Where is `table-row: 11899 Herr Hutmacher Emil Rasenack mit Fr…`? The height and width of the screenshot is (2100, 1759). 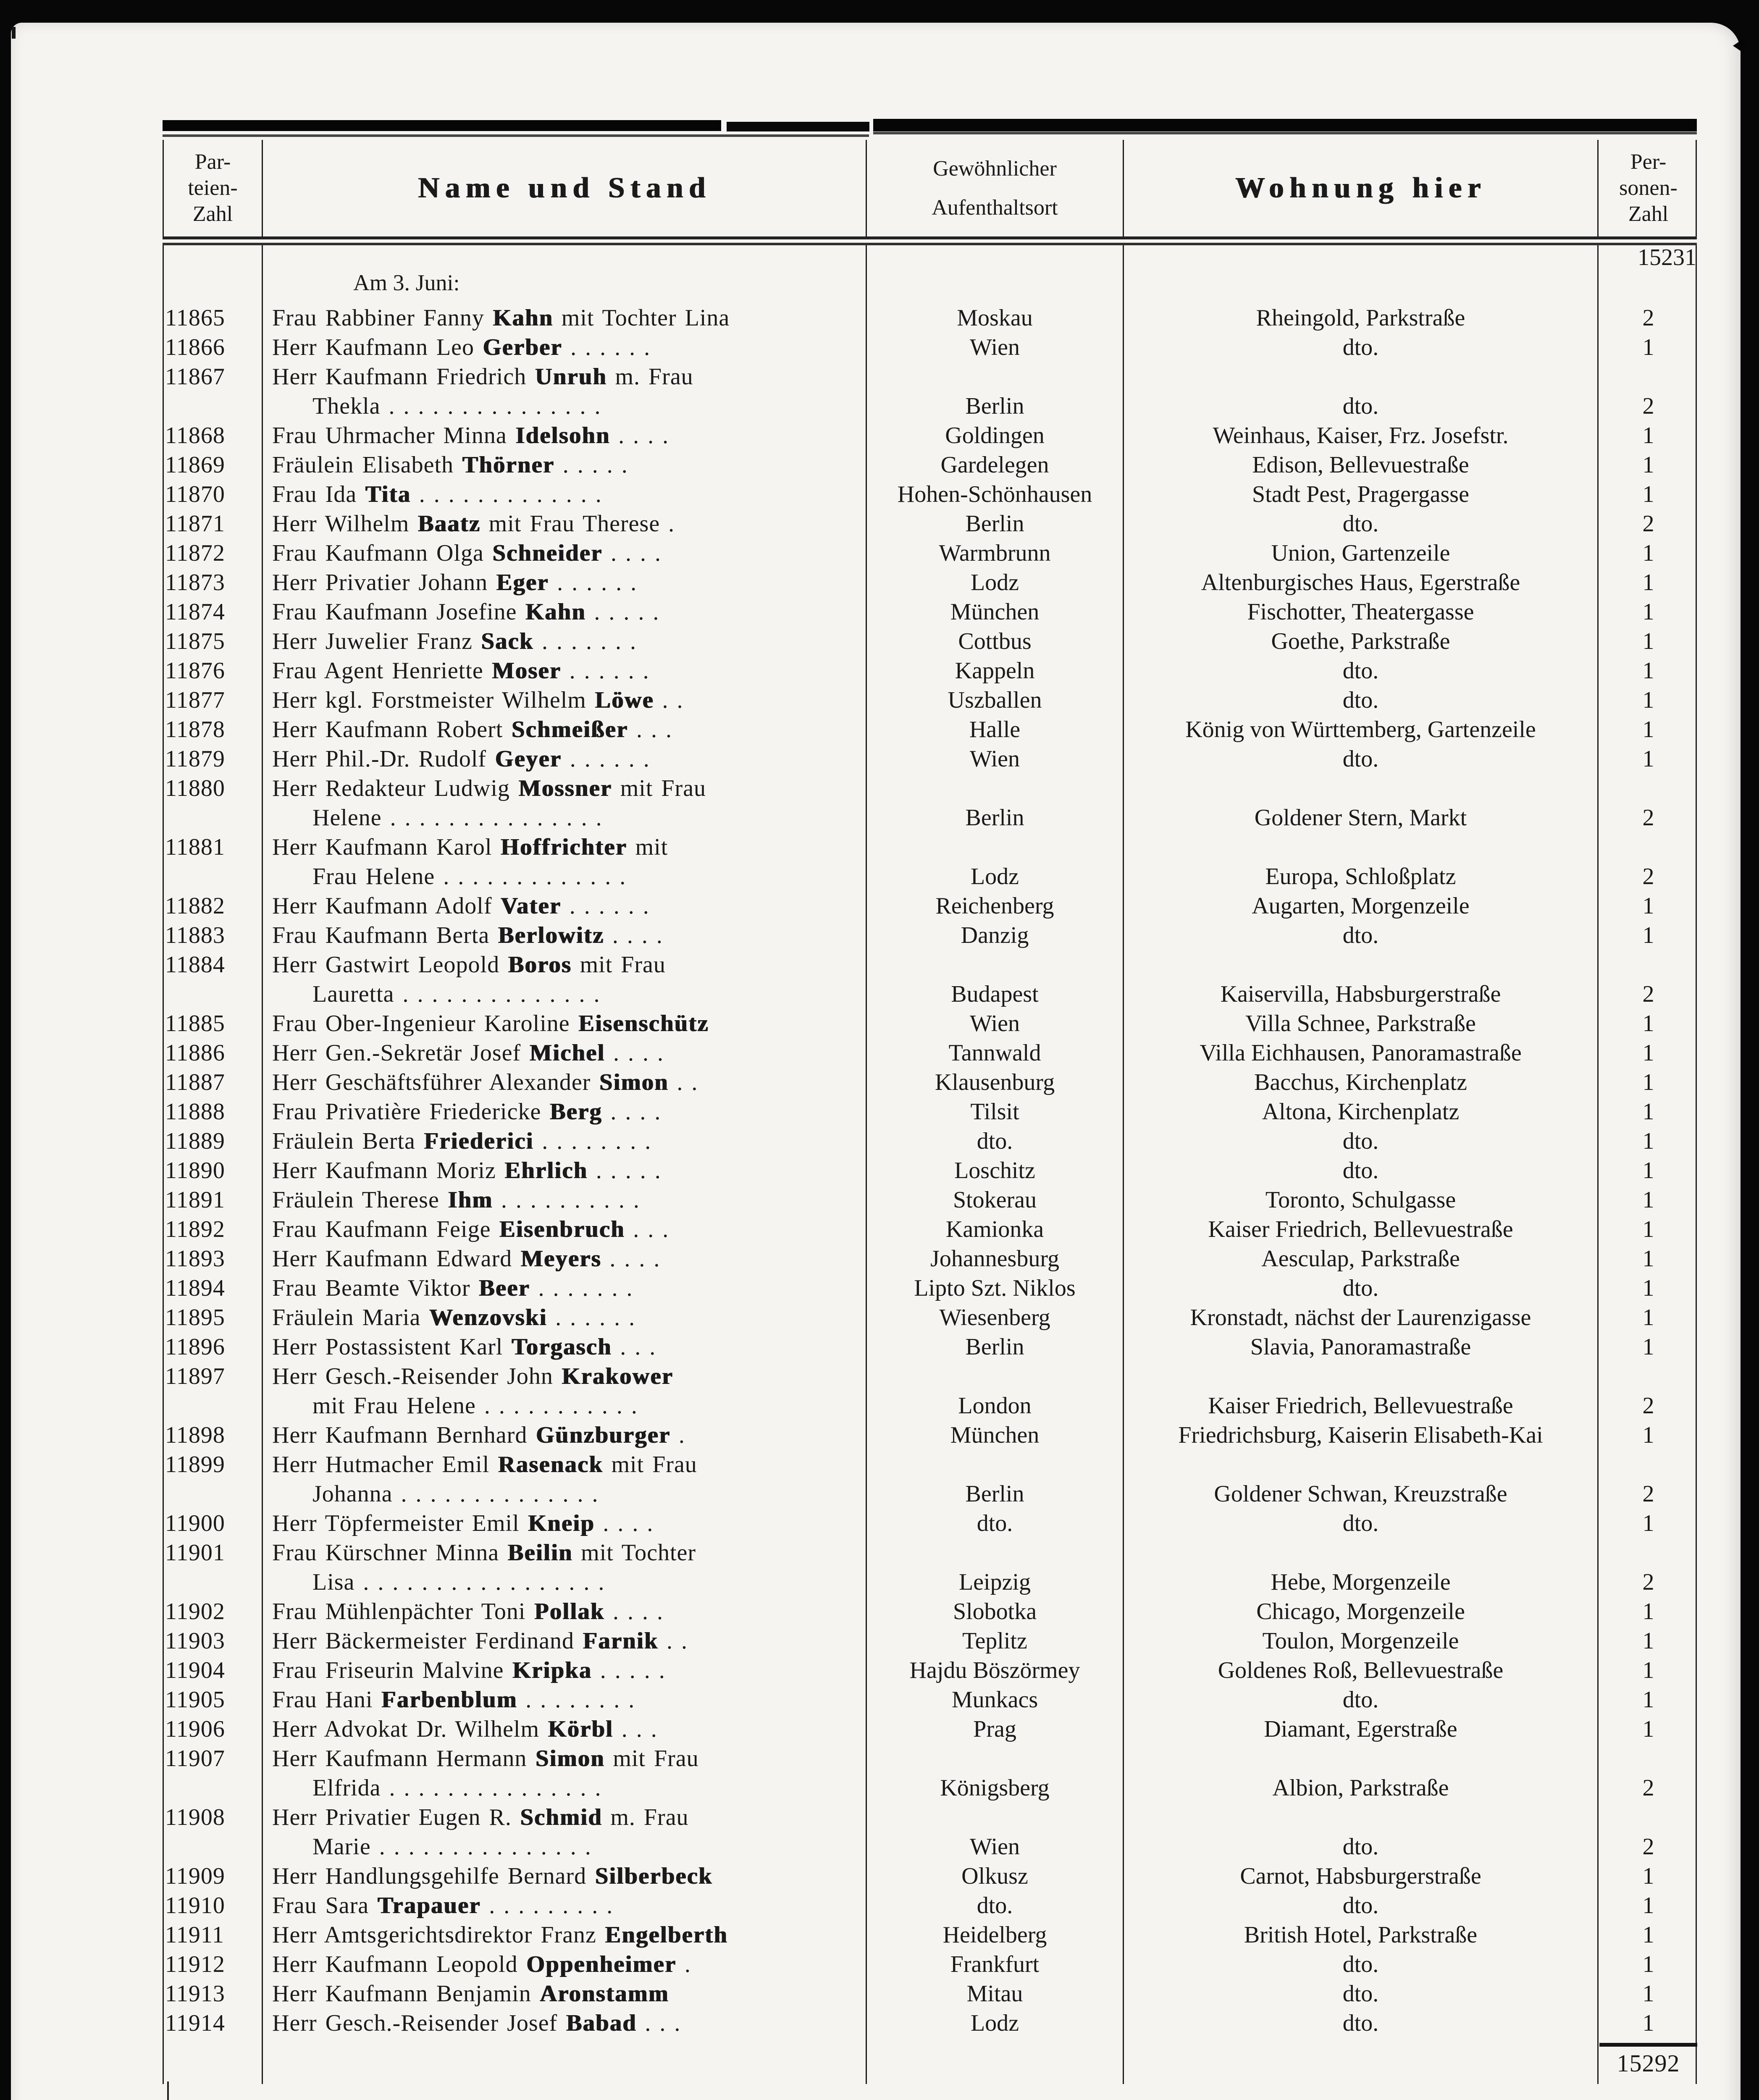 table-row: 11899 Herr Hutmacher Emil Rasenack mit Fr… is located at coordinates (930, 1479).